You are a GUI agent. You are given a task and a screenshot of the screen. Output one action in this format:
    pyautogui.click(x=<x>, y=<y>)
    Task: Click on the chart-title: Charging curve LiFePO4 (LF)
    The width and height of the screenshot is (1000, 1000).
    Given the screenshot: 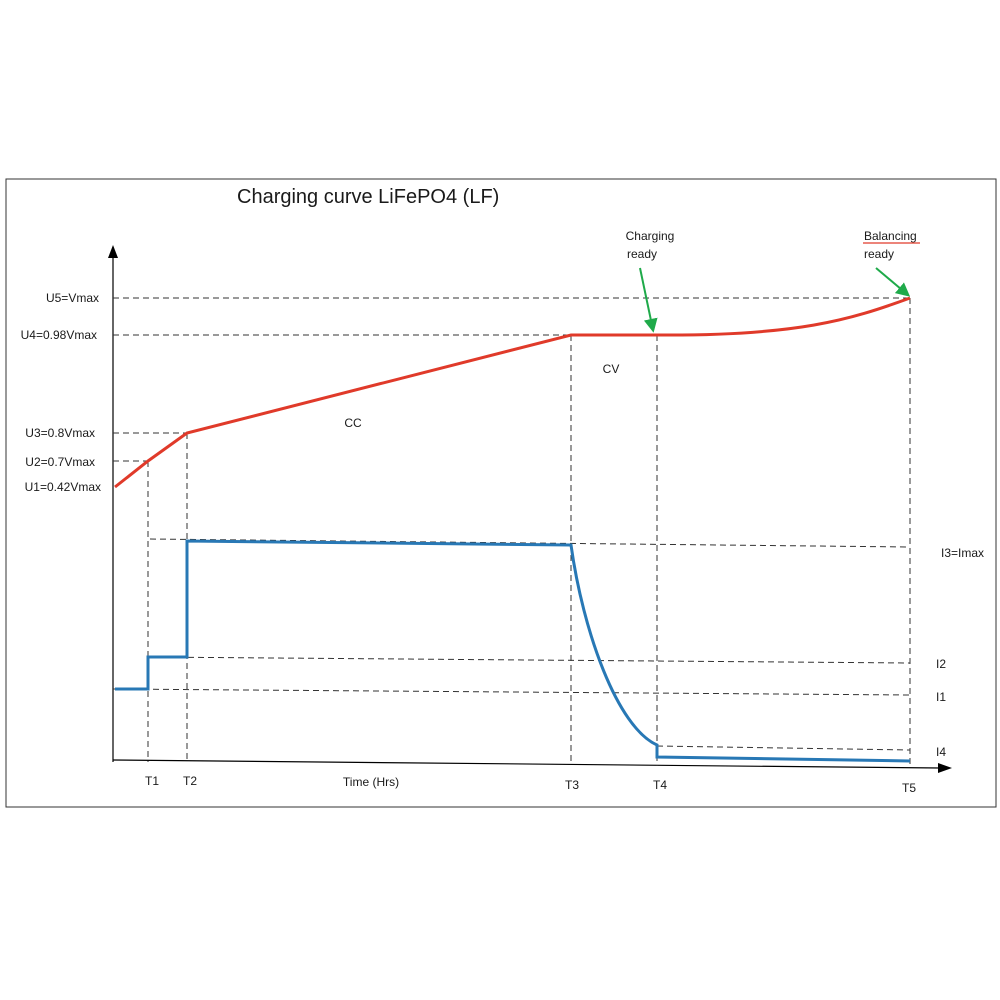 What is the action you would take?
    pyautogui.click(x=368, y=197)
    